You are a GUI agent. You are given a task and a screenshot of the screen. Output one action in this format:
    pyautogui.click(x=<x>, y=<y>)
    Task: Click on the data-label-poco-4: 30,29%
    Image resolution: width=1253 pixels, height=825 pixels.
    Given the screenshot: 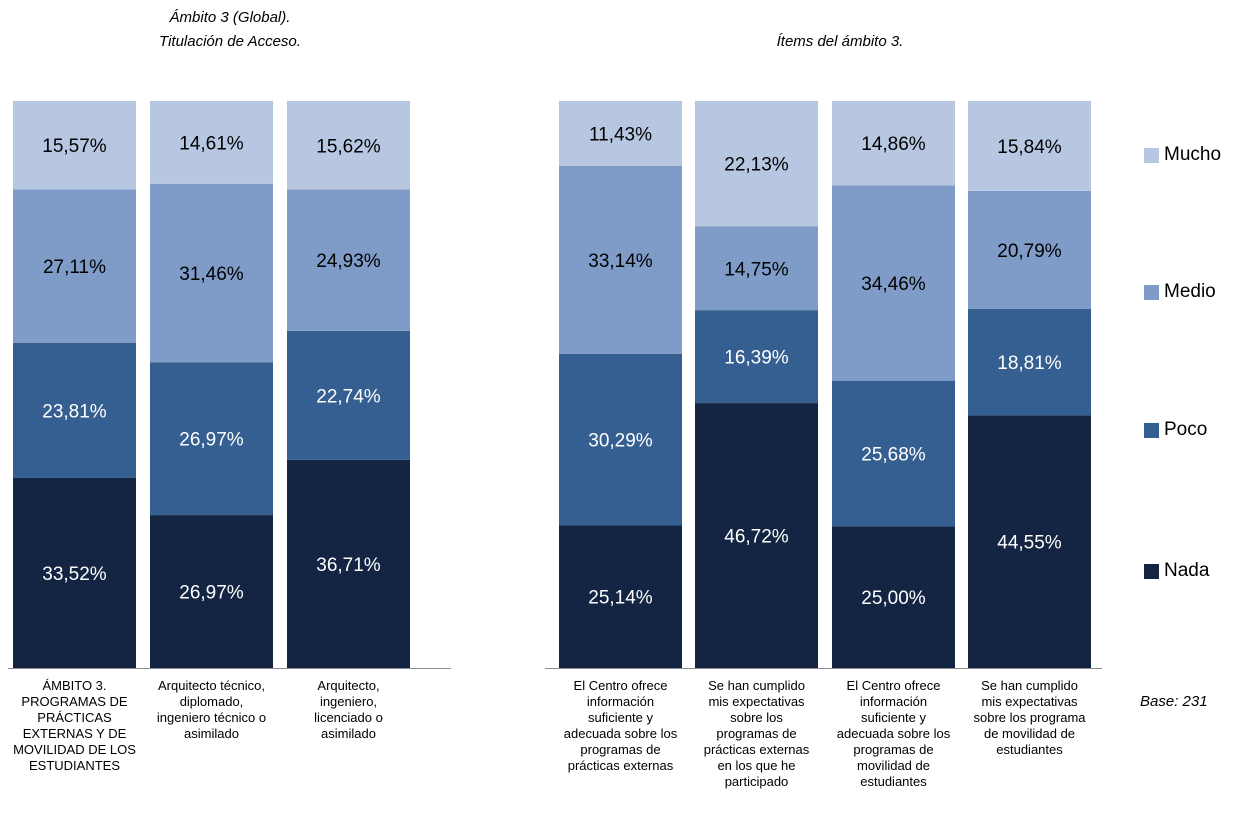 What is the action you would take?
    pyautogui.click(x=620, y=441)
    